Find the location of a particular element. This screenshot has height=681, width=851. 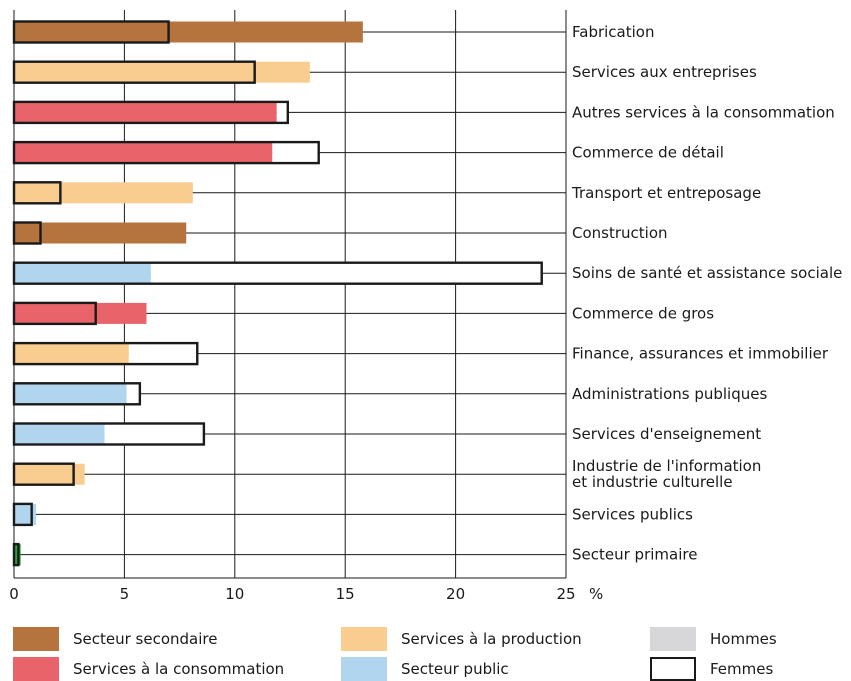

legend-item-services-production: Services à la production is located at coordinates (461, 639).